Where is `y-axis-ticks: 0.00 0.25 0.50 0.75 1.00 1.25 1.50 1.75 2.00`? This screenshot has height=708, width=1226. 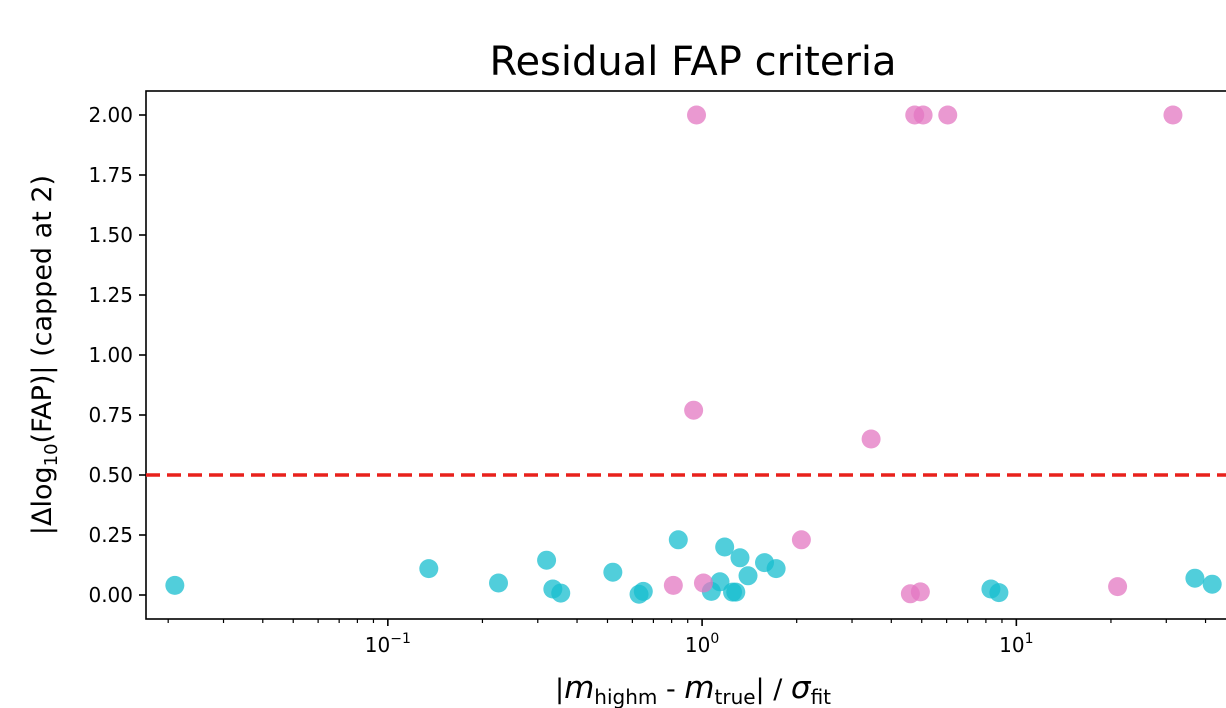
y-axis-ticks: 0.00 0.25 0.50 0.75 1.00 1.25 1.50 1.75 2.00 is located at coordinates (117, 355).